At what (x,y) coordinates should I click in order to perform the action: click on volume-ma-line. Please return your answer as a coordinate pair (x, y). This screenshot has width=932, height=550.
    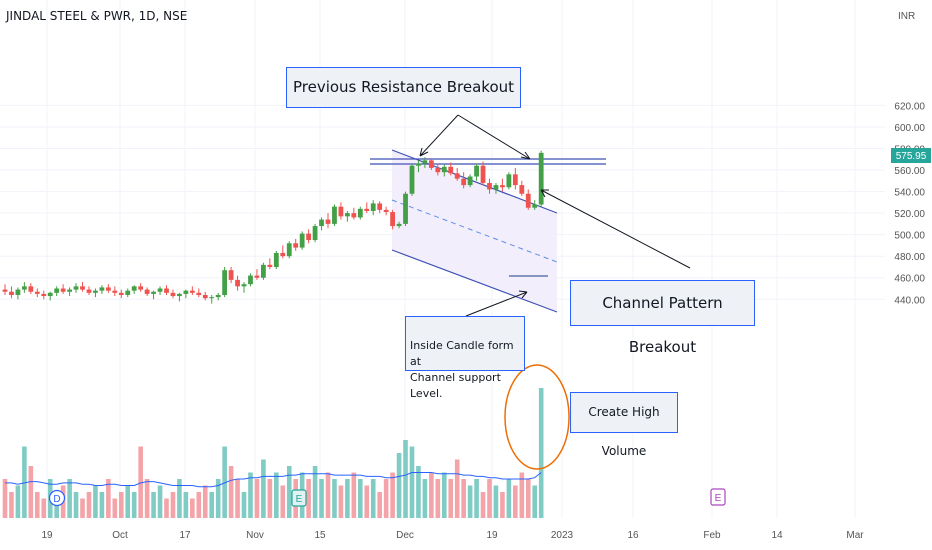
    Looking at the image, I should click on (273, 480).